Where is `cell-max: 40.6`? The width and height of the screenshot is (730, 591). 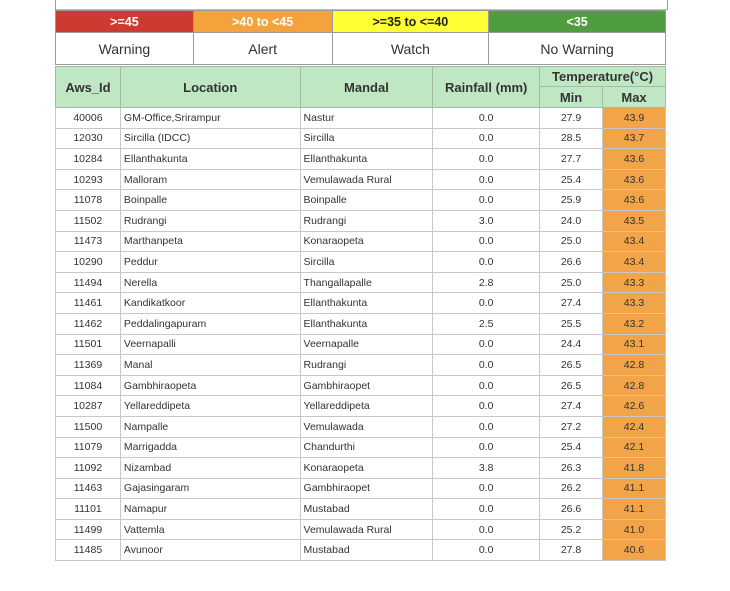
cell-max: 40.6 is located at coordinates (634, 550).